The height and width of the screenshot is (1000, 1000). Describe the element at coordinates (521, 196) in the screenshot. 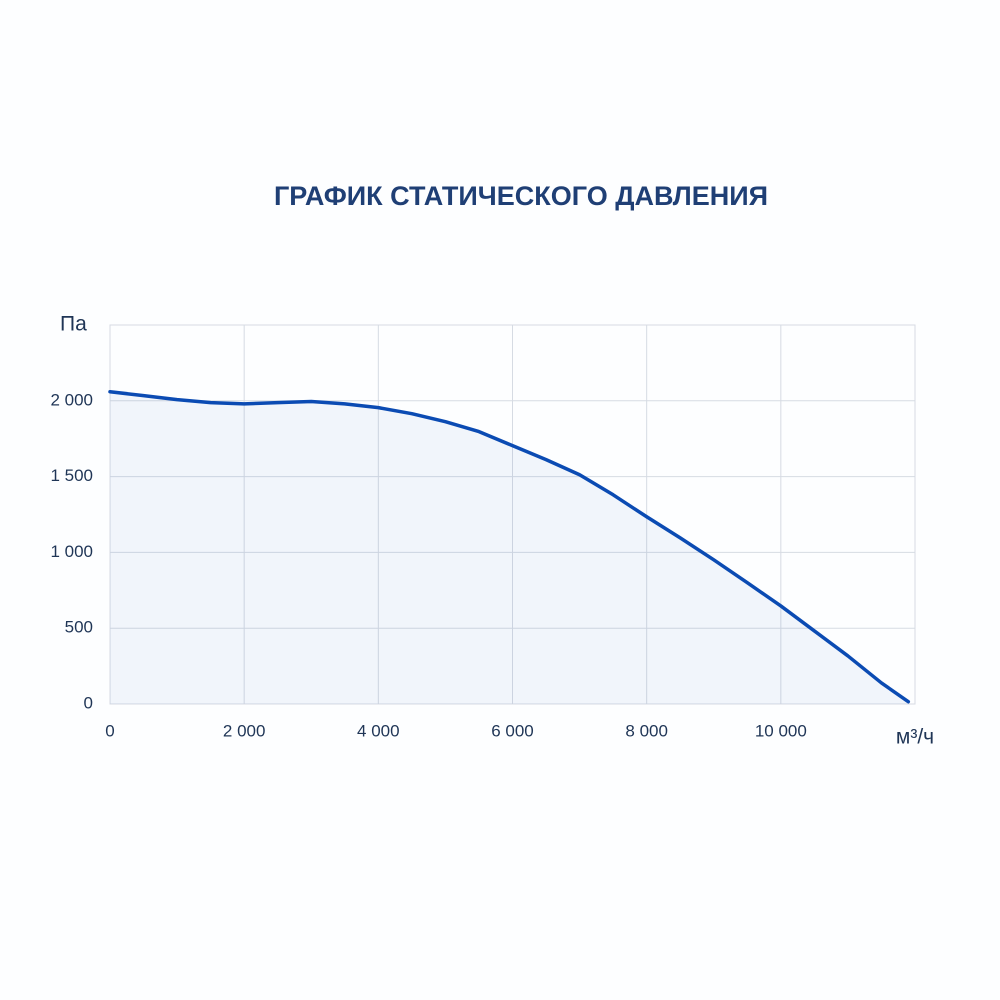

I see `chart-title: ГРАФИК СТАТИЧЕСКОГО ДАВЛЕНИЯ` at that location.